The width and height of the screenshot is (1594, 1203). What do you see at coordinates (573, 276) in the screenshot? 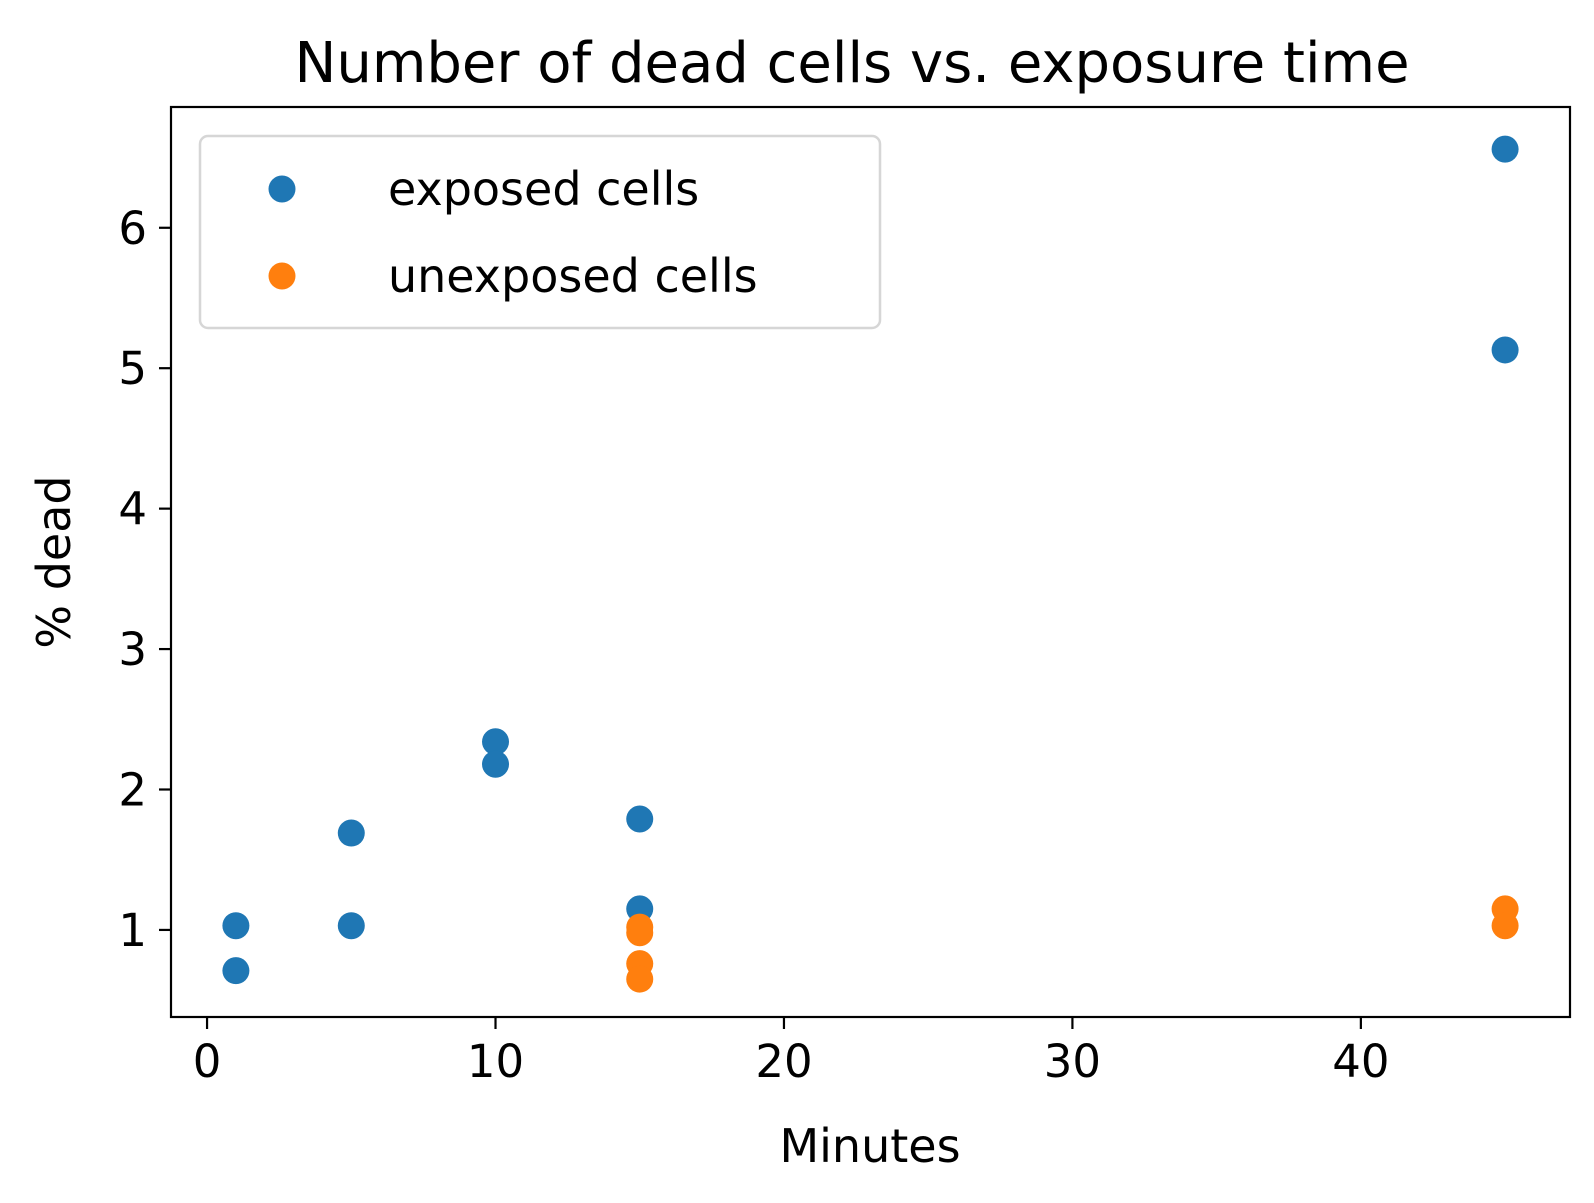
I see `legend-label-unexposed-cells: unexposed cells` at bounding box center [573, 276].